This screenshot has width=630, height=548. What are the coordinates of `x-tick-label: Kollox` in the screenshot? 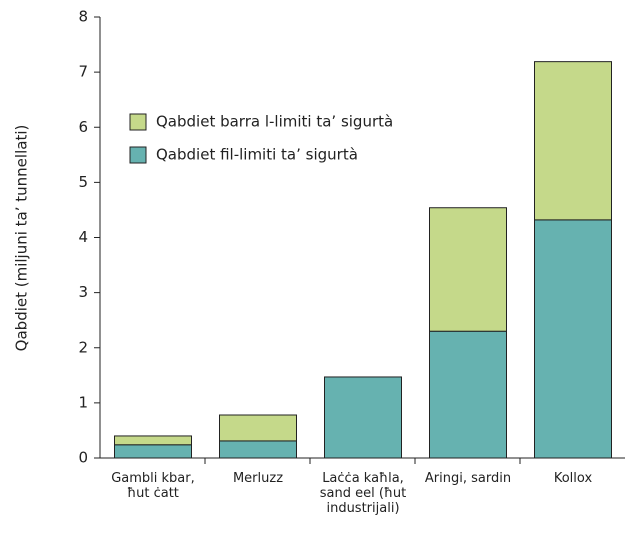 It's located at (573, 478).